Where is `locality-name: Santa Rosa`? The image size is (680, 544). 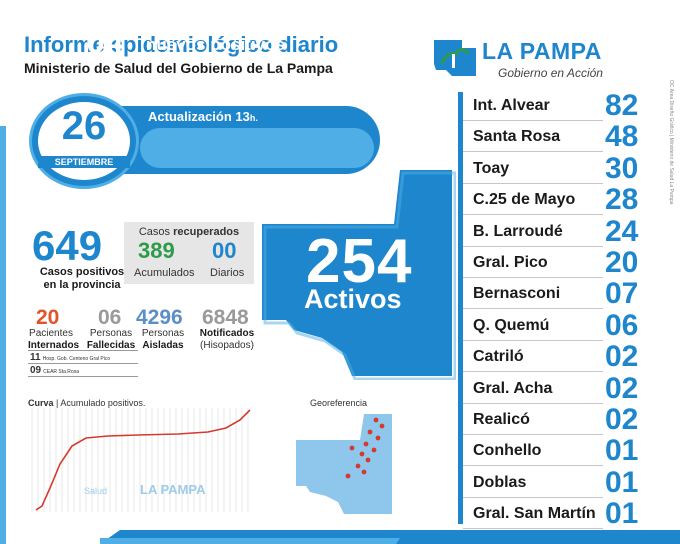
locality-name: Santa Rosa is located at coordinates (517, 137).